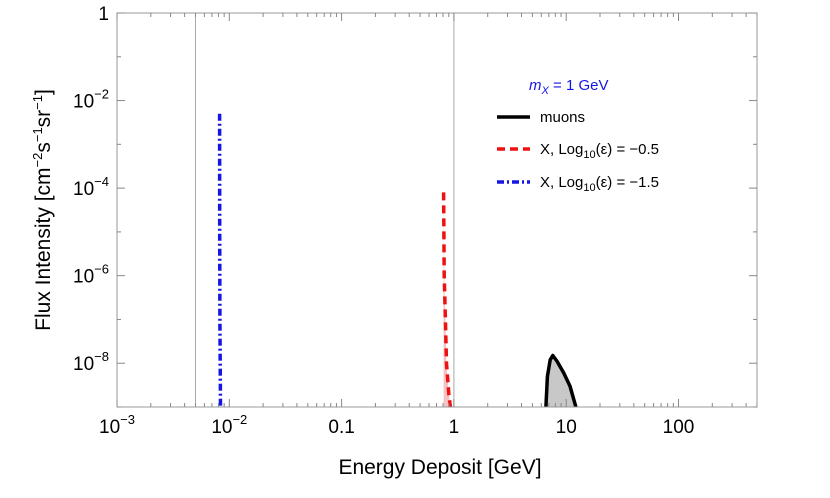  I want to click on y-tick-label: 10⁻², so click(91, 100).